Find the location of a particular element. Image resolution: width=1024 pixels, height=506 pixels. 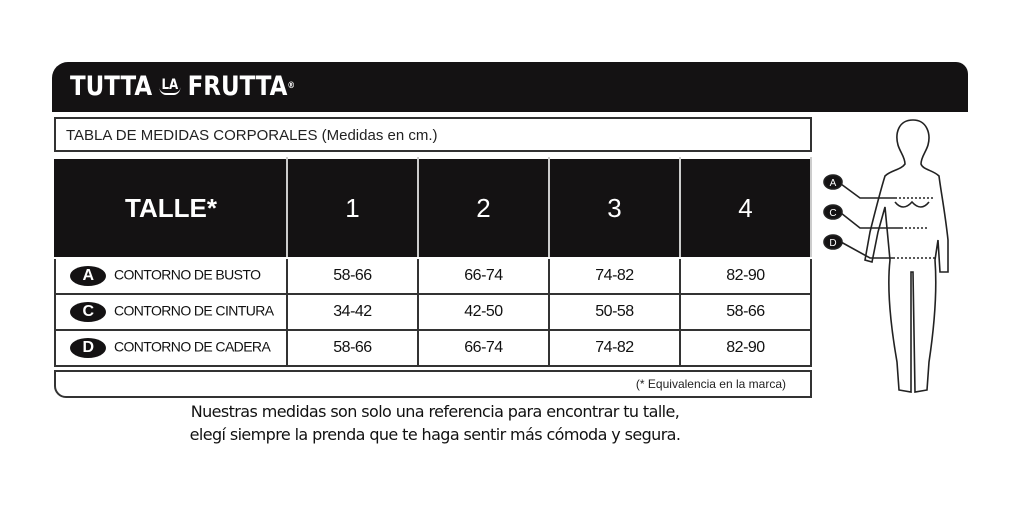

logo-text-right: FRUTTA is located at coordinates (237, 86).